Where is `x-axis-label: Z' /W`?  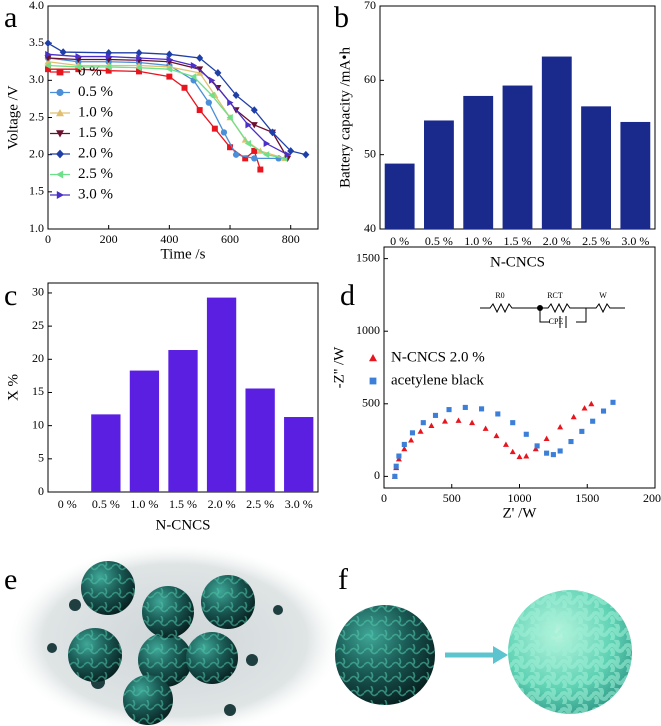
x-axis-label: Z' /W is located at coordinates (520, 513).